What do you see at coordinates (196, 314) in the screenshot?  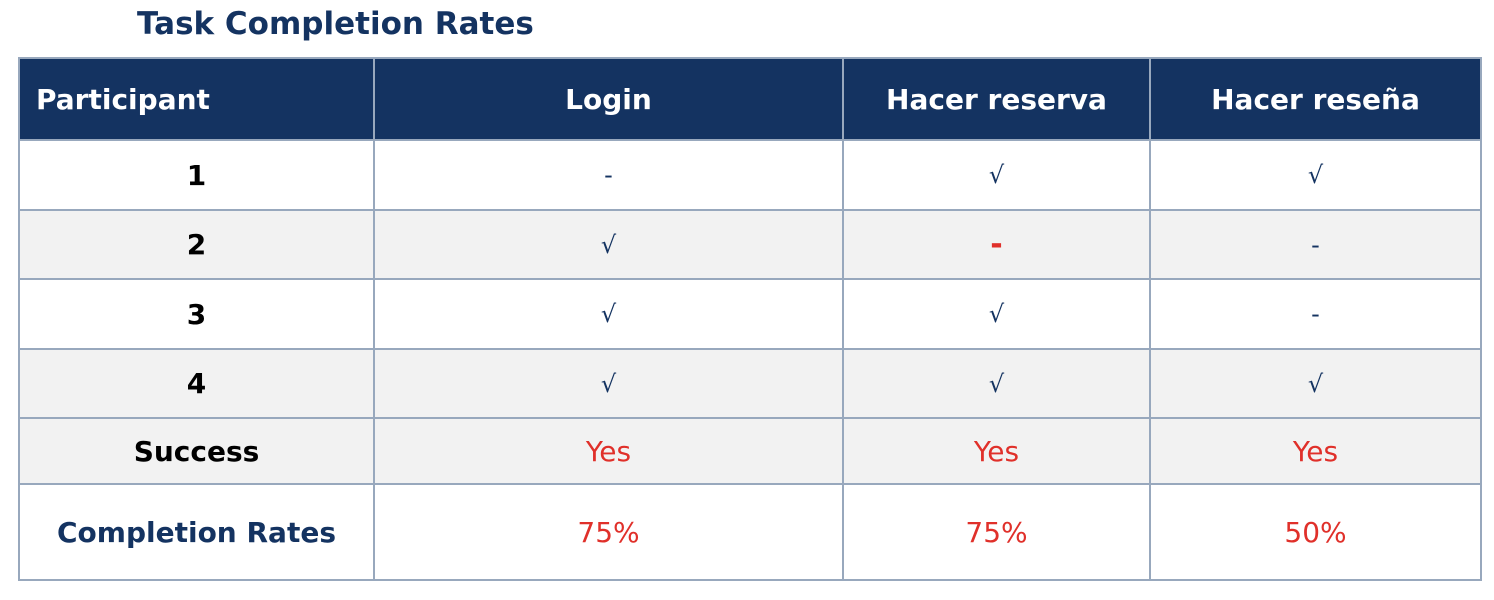 I see `participant-number: 3` at bounding box center [196, 314].